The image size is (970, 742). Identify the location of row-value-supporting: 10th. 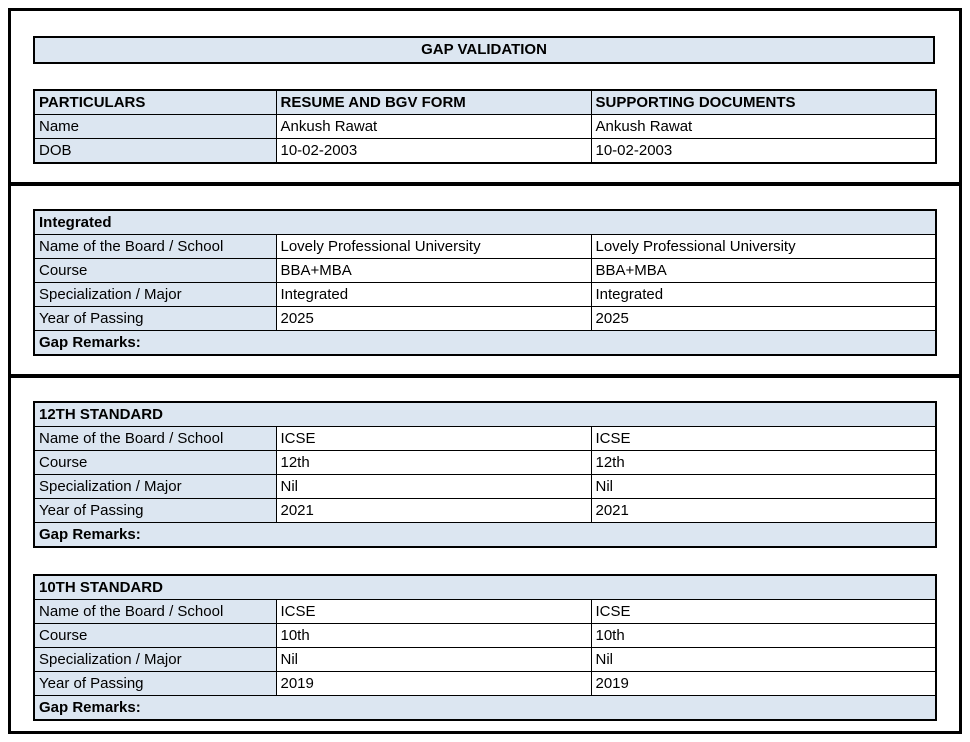
(763, 635).